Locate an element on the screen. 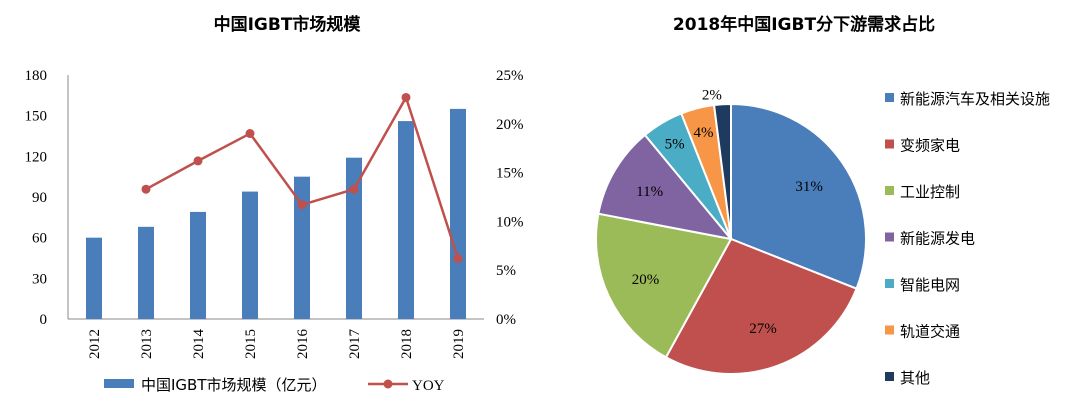  left-y-tick-label: 120 is located at coordinates (36, 157).